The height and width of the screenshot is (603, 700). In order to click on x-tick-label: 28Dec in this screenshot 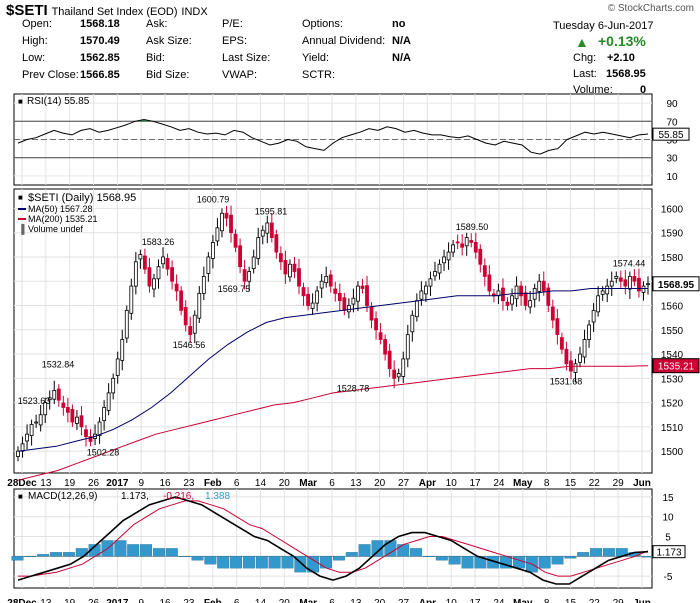, I will do `click(22, 600)`.